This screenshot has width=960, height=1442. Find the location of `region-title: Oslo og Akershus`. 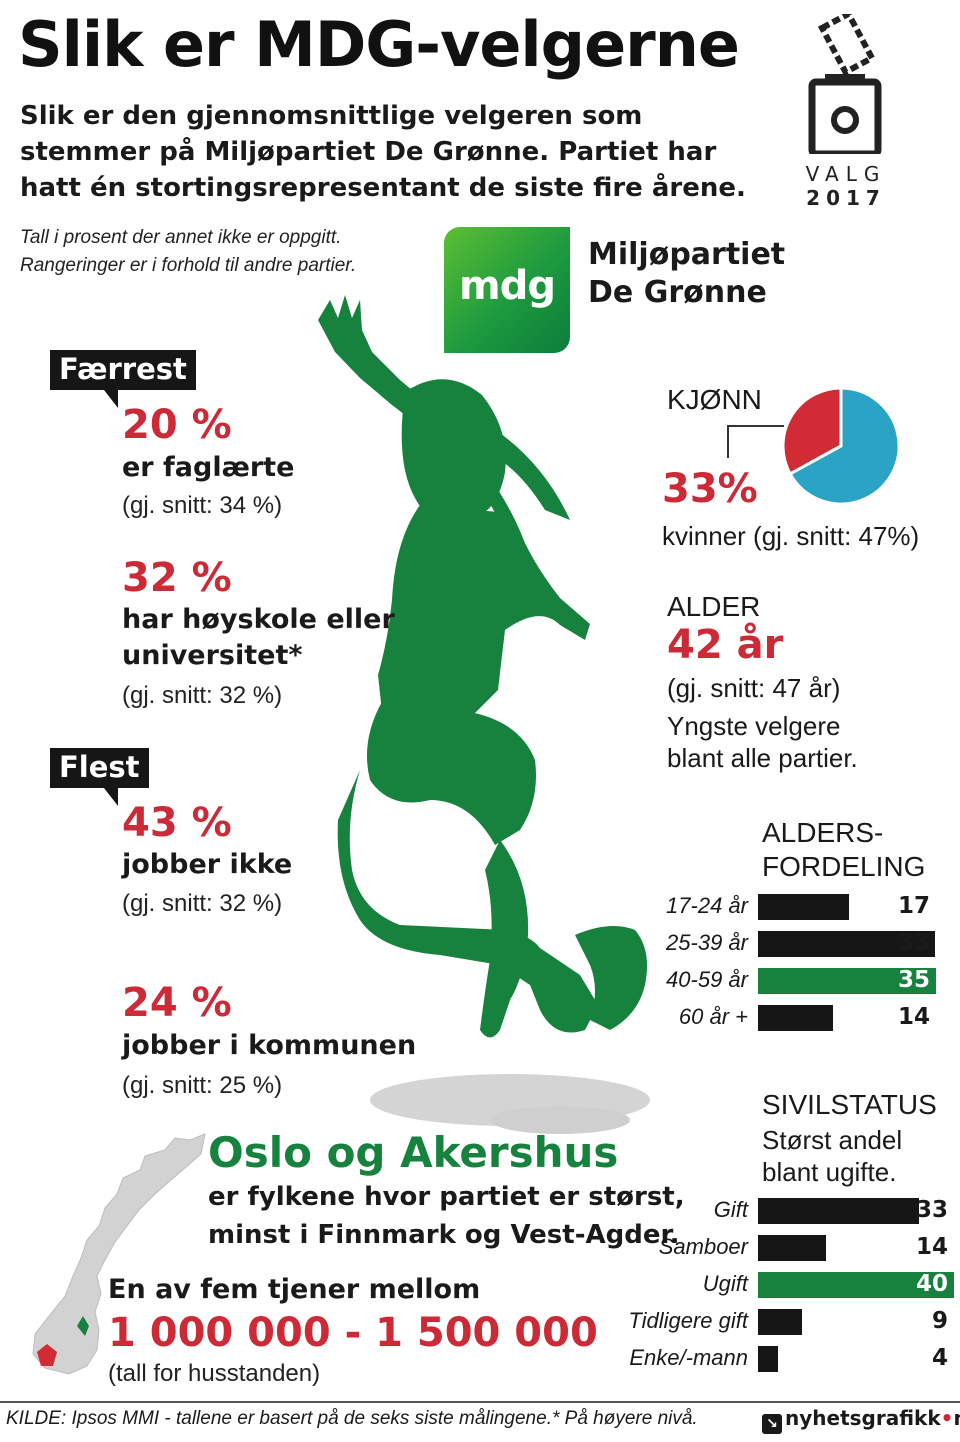

region-title: Oslo og Akershus is located at coordinates (413, 1152).